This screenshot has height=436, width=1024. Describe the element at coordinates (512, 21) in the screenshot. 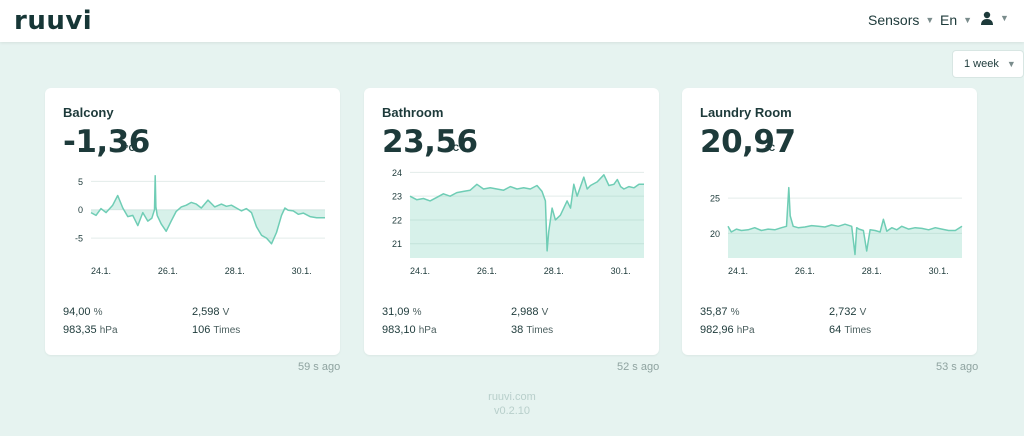

I see `top-navigation-bar: ruuvi Sensors ▼ En ▼ ▼` at that location.